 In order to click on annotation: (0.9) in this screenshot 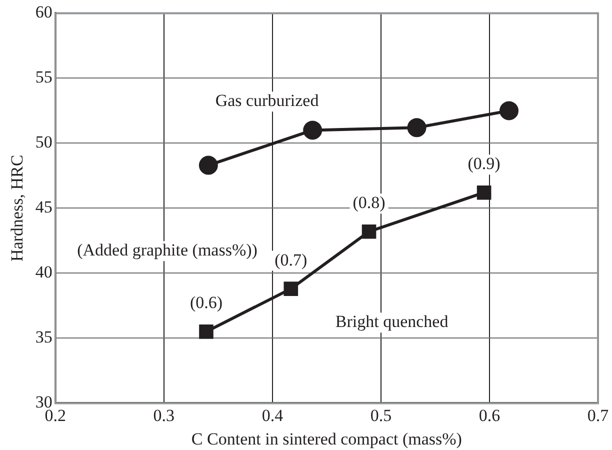, I will do `click(484, 164)`.